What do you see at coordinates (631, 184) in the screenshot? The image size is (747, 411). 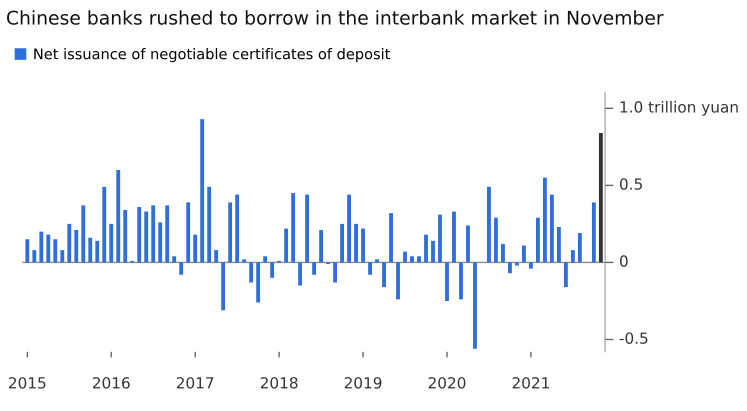 I see `y-tick-label: 0.5` at bounding box center [631, 184].